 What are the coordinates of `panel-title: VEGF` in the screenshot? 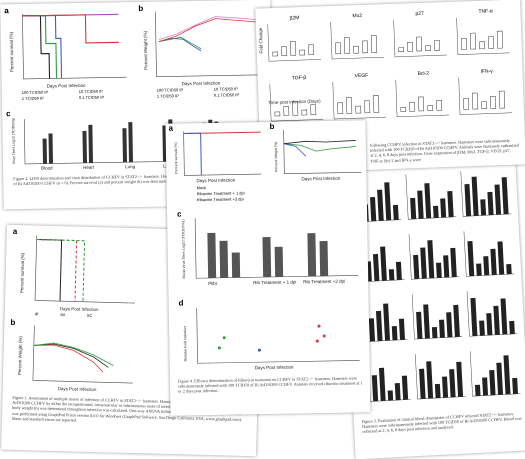 It's located at (361, 76).